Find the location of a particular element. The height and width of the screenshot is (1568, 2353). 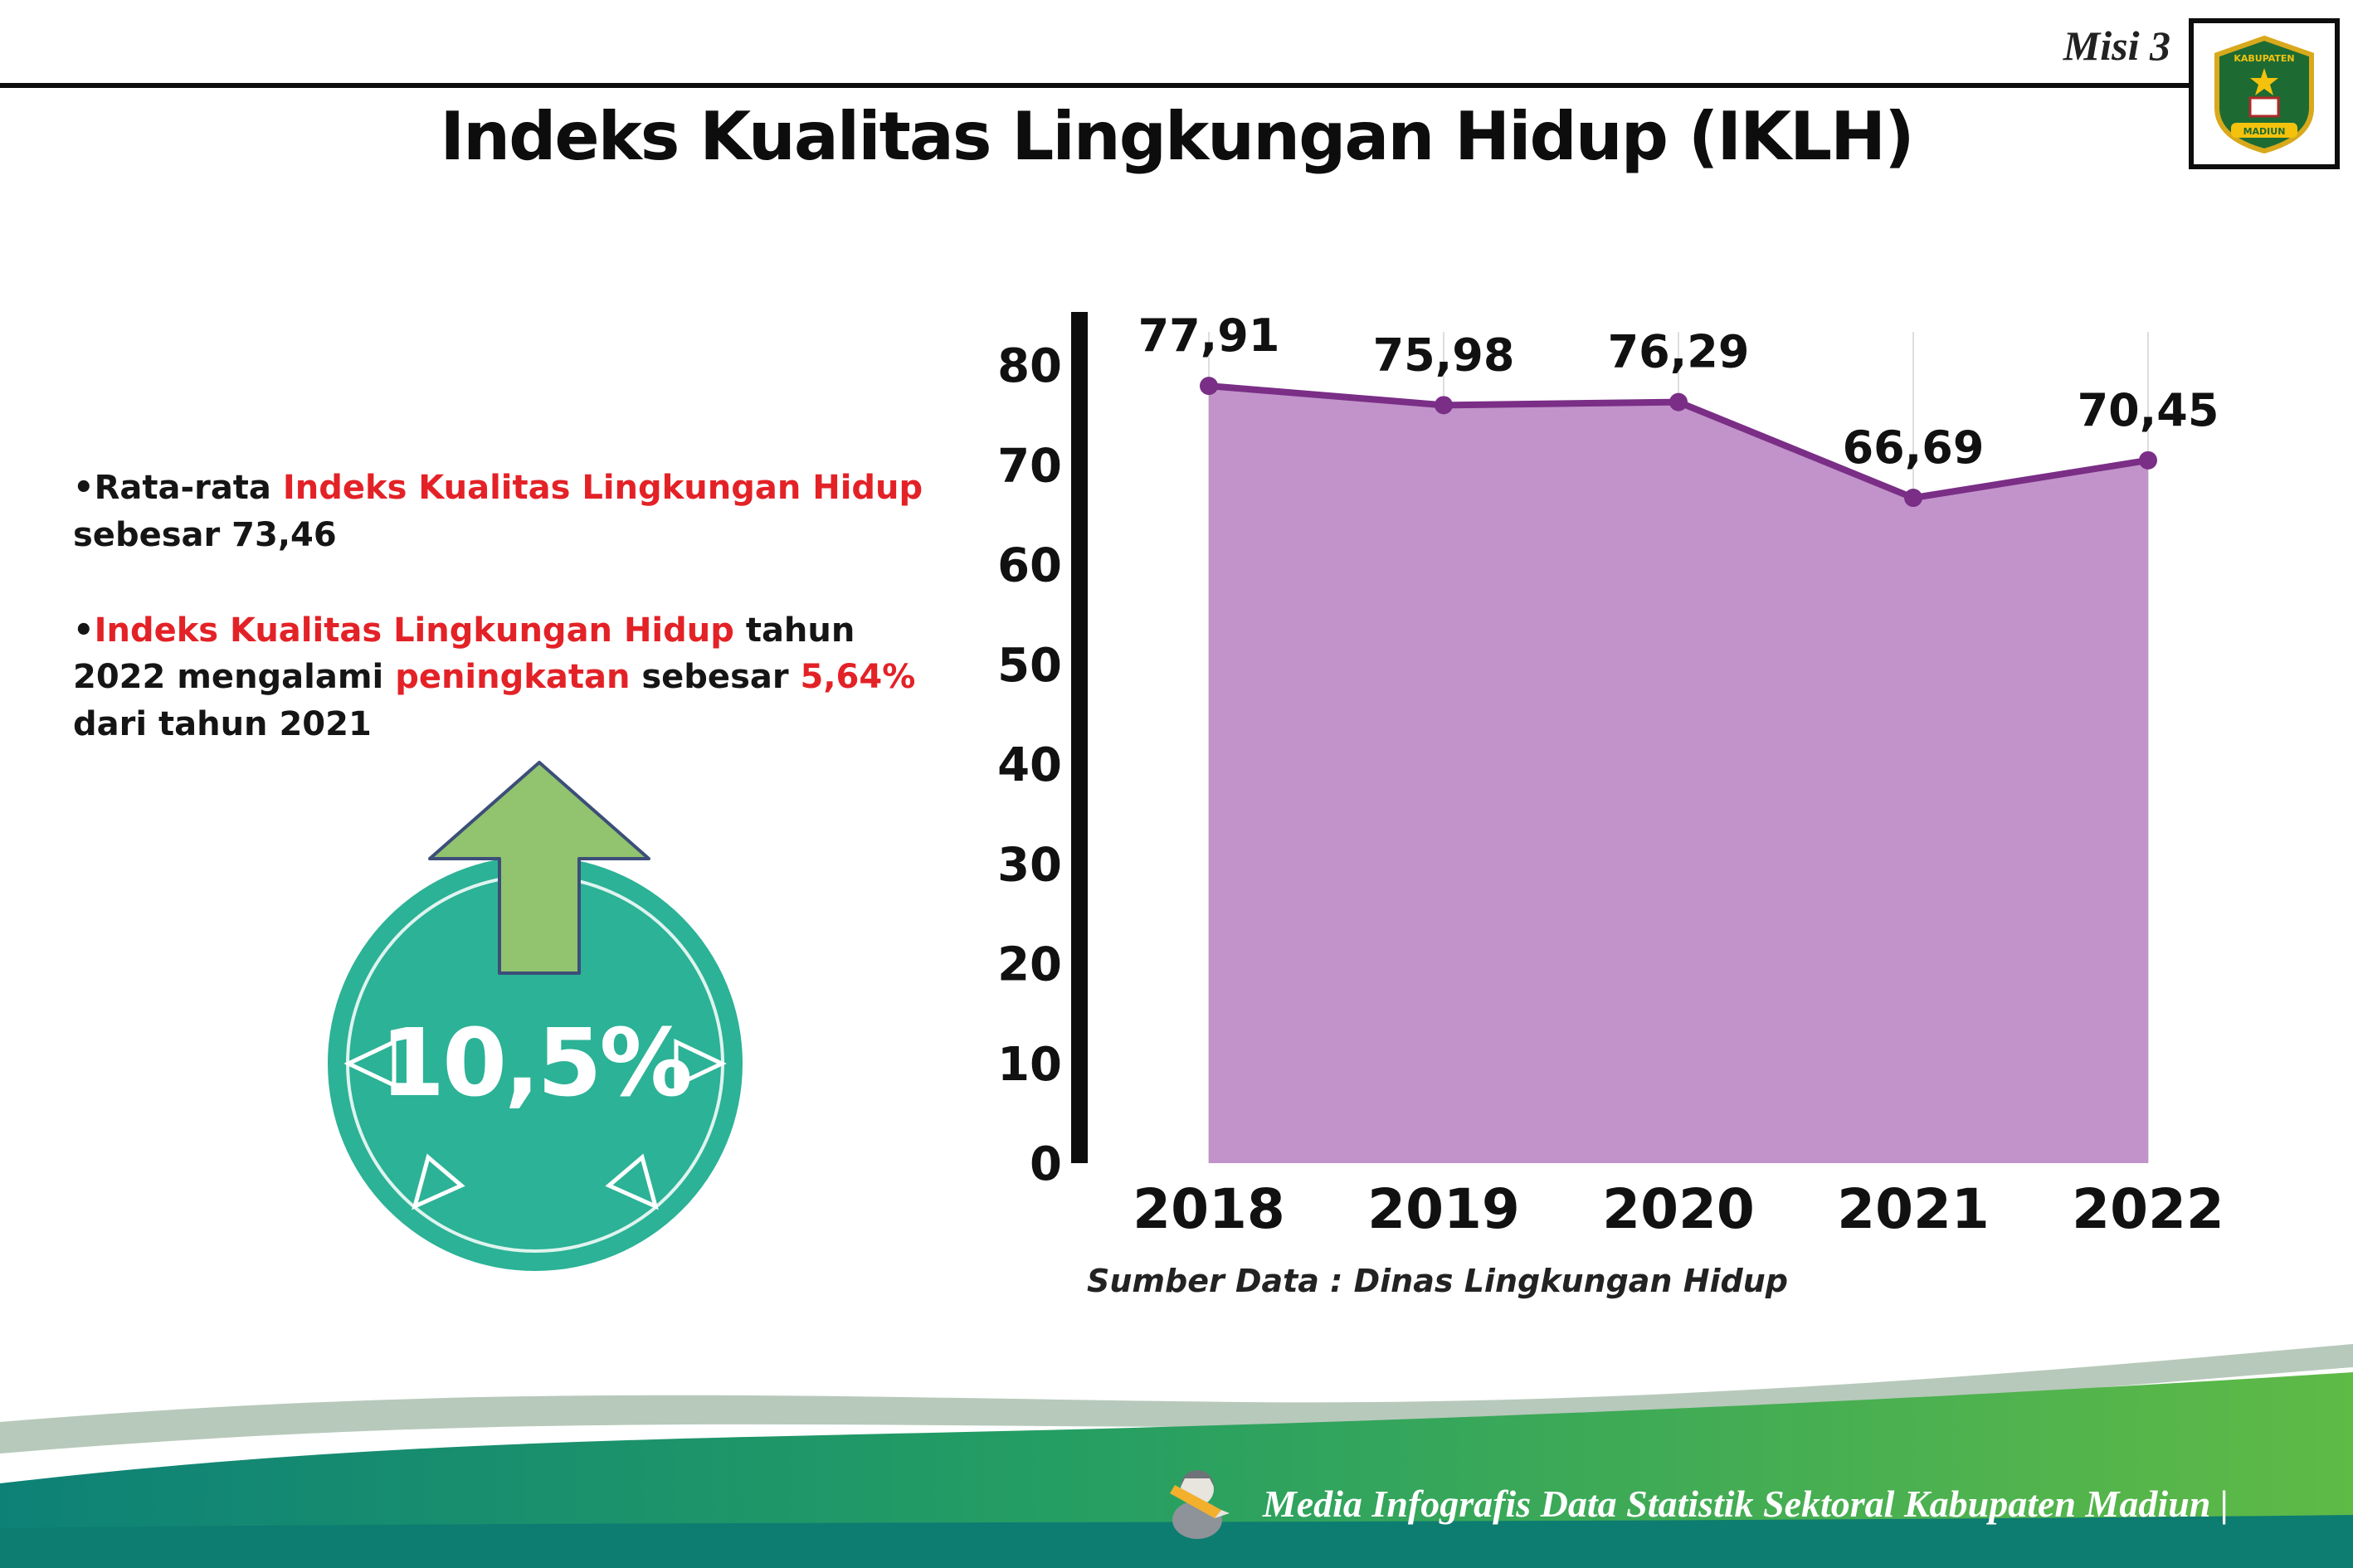

bullet1-seg3: sebesar 73,46 is located at coordinates (205, 534).